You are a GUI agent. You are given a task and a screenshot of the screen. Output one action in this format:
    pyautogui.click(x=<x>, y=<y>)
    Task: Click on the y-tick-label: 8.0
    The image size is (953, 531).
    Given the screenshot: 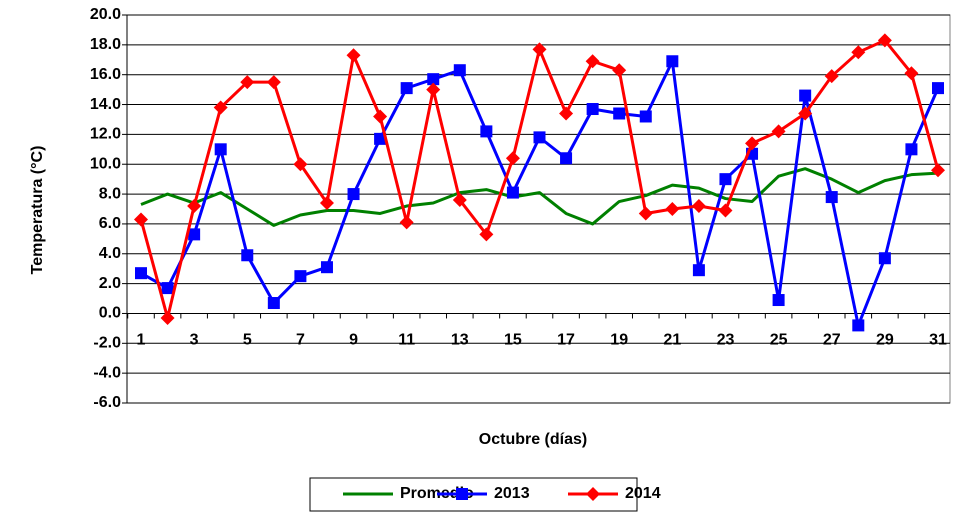 What is the action you would take?
    pyautogui.click(x=110, y=193)
    